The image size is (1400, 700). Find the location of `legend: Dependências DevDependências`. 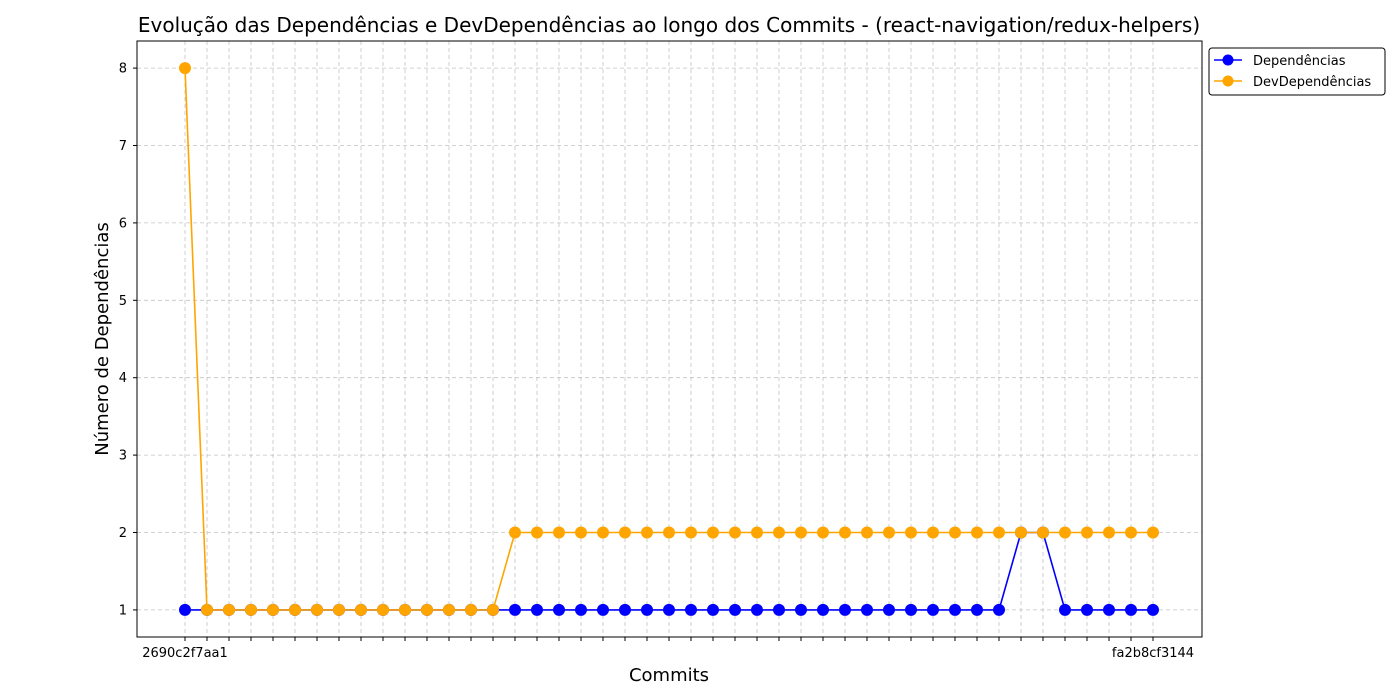

legend: Dependências DevDependências is located at coordinates (1297, 71).